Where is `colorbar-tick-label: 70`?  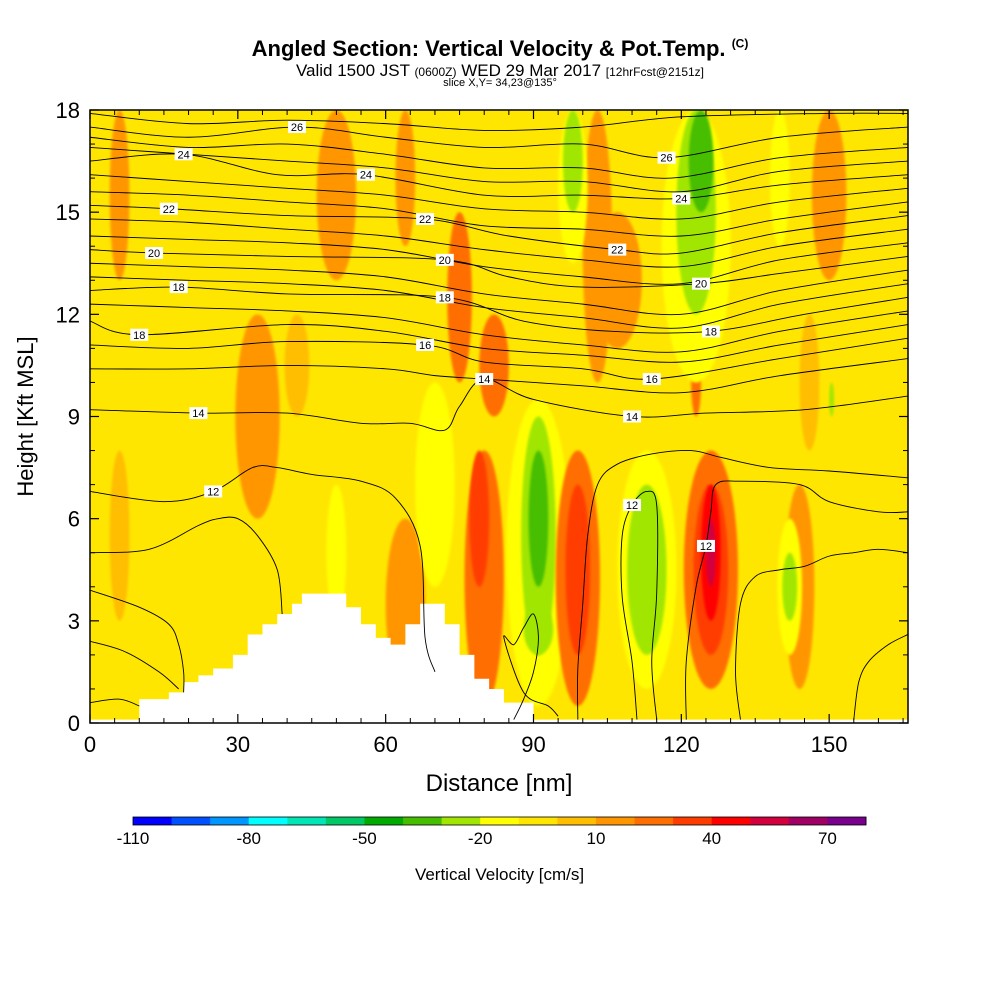 colorbar-tick-label: 70 is located at coordinates (827, 838).